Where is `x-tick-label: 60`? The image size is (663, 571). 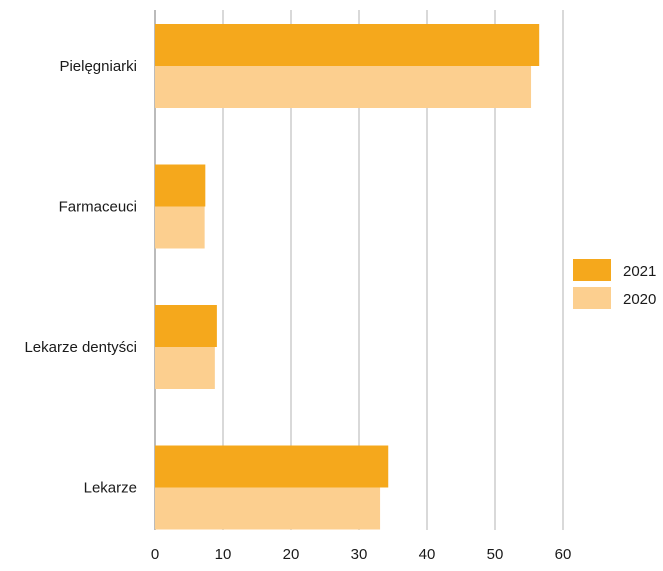
x-tick-label: 60 is located at coordinates (563, 554).